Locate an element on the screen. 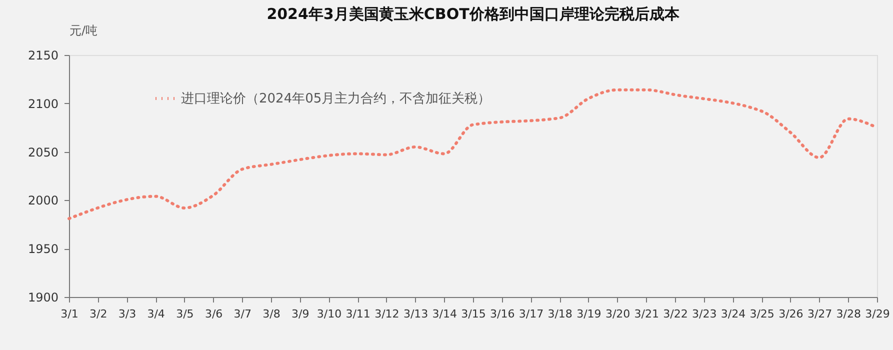 This screenshot has height=350, width=893. y-tick-label: 2100 is located at coordinates (43, 103).